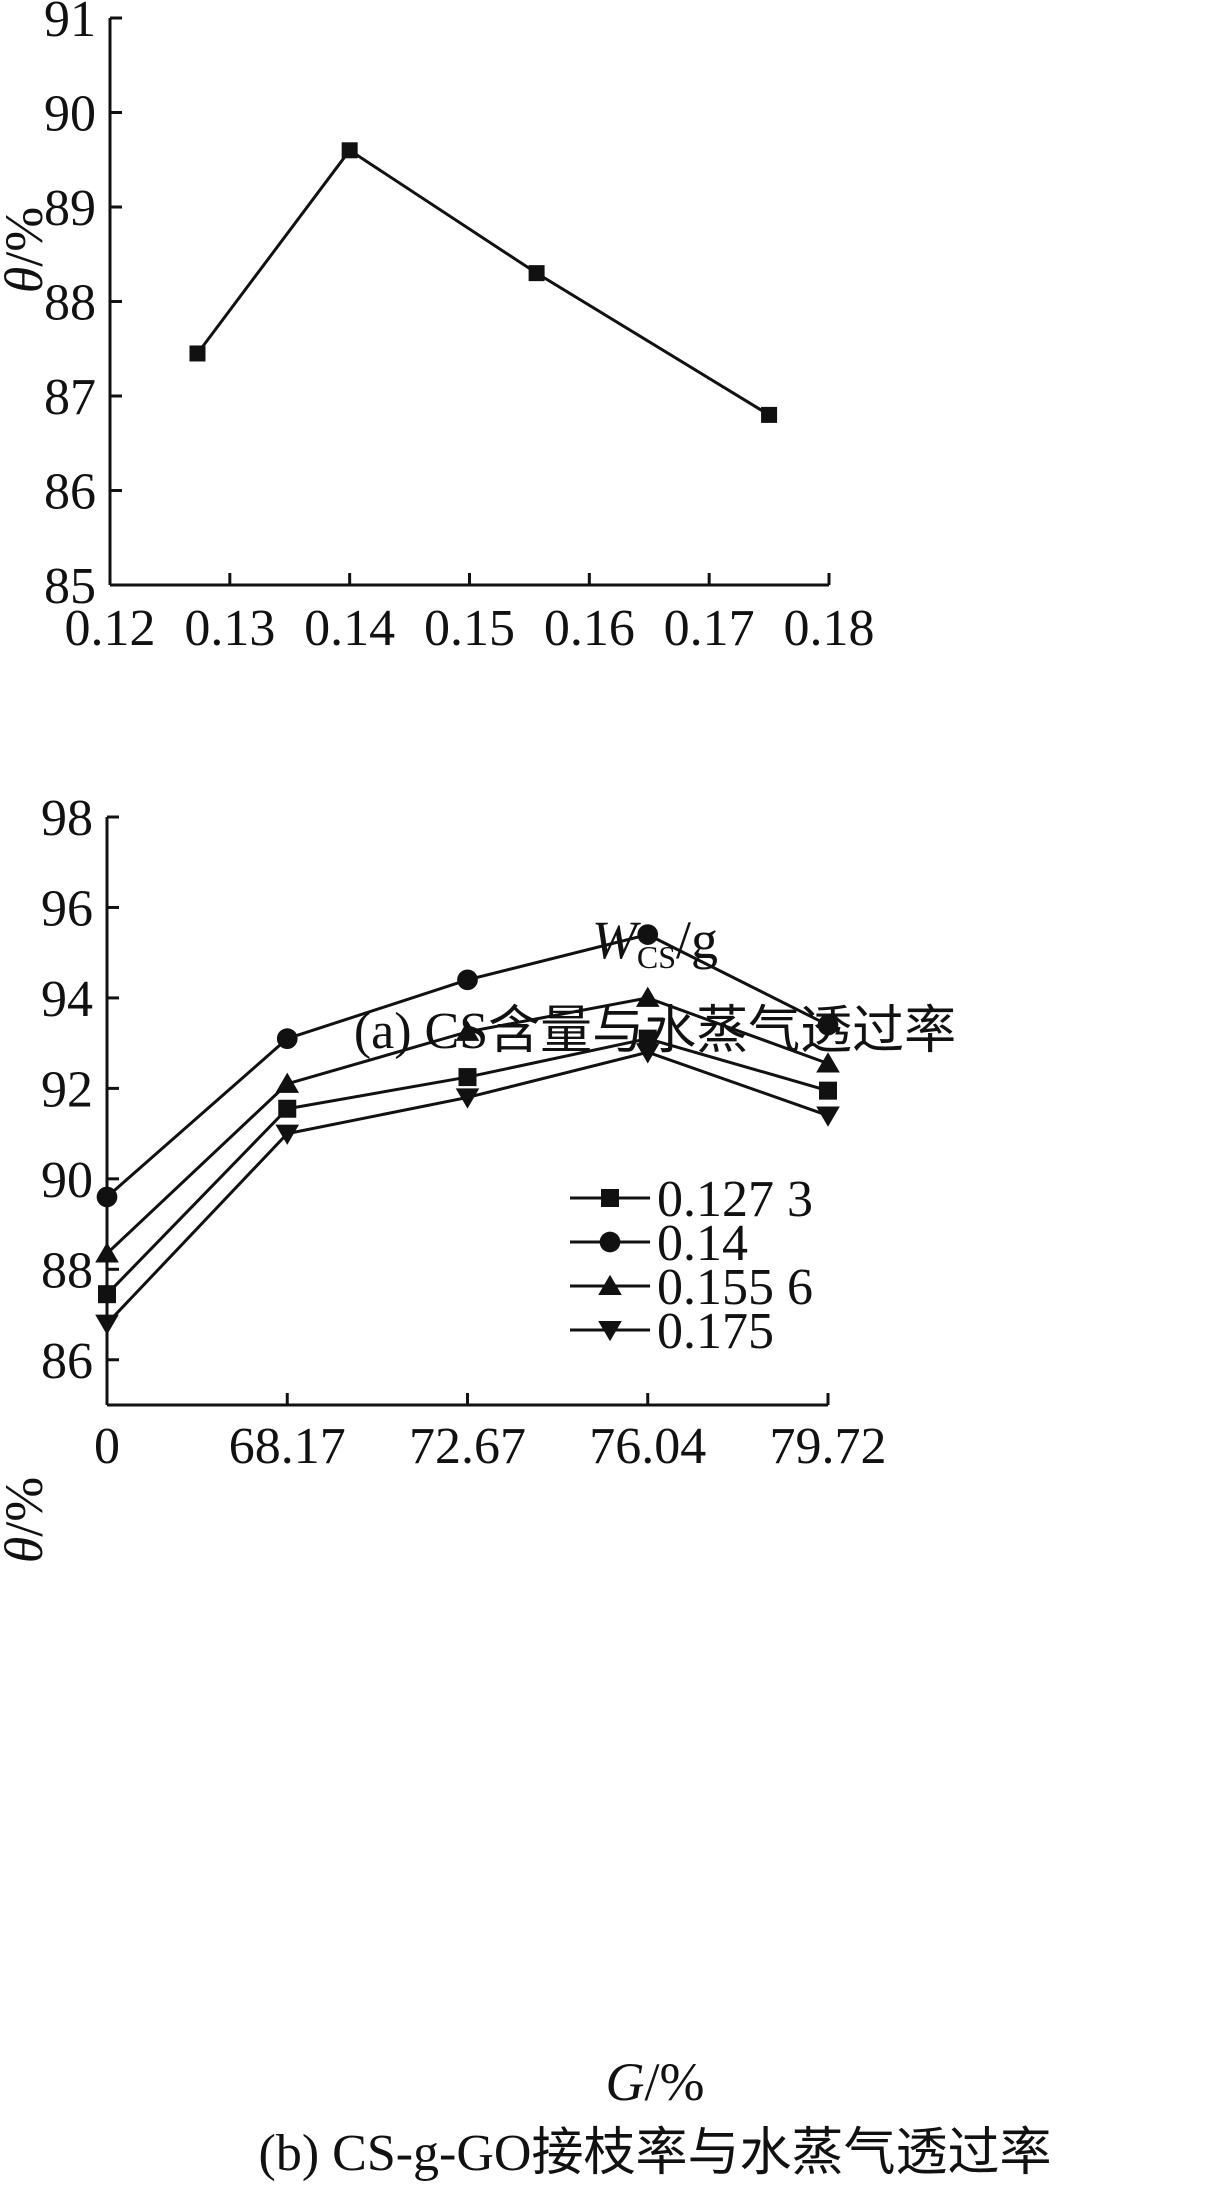 Image resolution: width=1226 pixels, height=2189 pixels. Describe the element at coordinates (735, 1199) in the screenshot. I see `chart-b-legend-label: 0.127 3` at that location.